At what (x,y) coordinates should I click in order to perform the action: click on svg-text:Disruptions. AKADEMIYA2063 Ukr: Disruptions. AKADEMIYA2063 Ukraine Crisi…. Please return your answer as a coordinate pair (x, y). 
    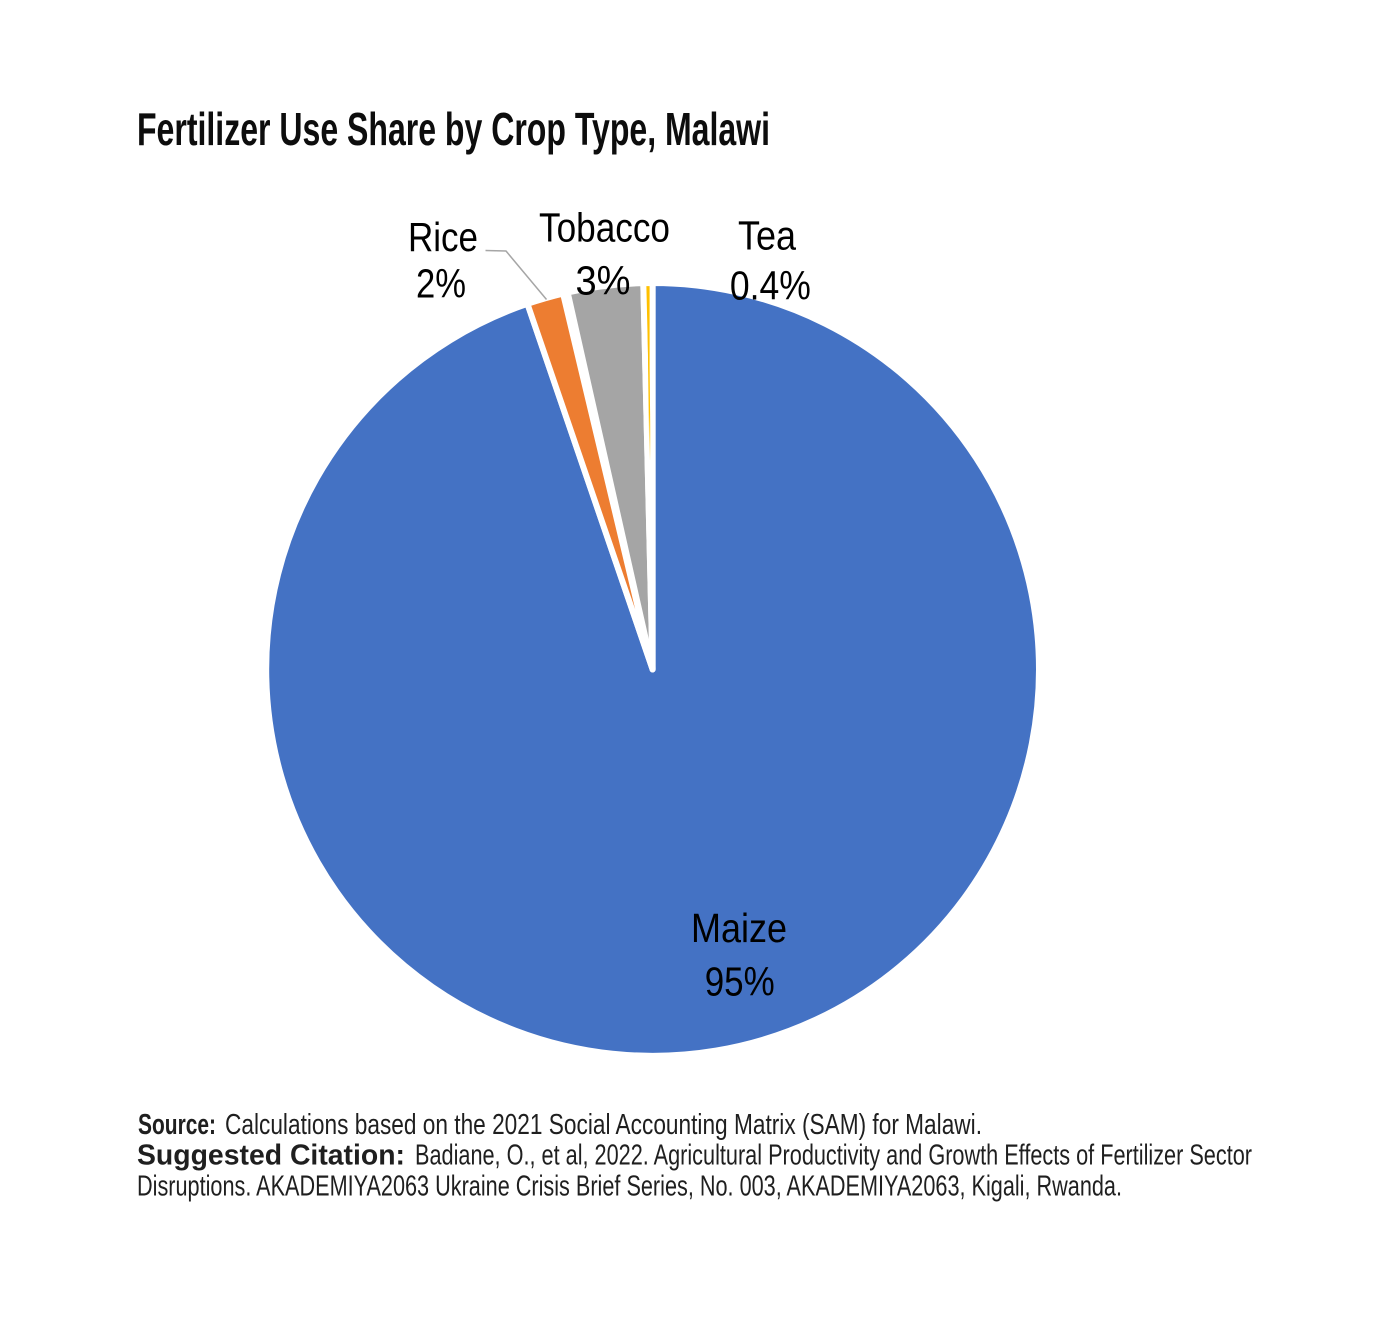
    Looking at the image, I should click on (629, 1187).